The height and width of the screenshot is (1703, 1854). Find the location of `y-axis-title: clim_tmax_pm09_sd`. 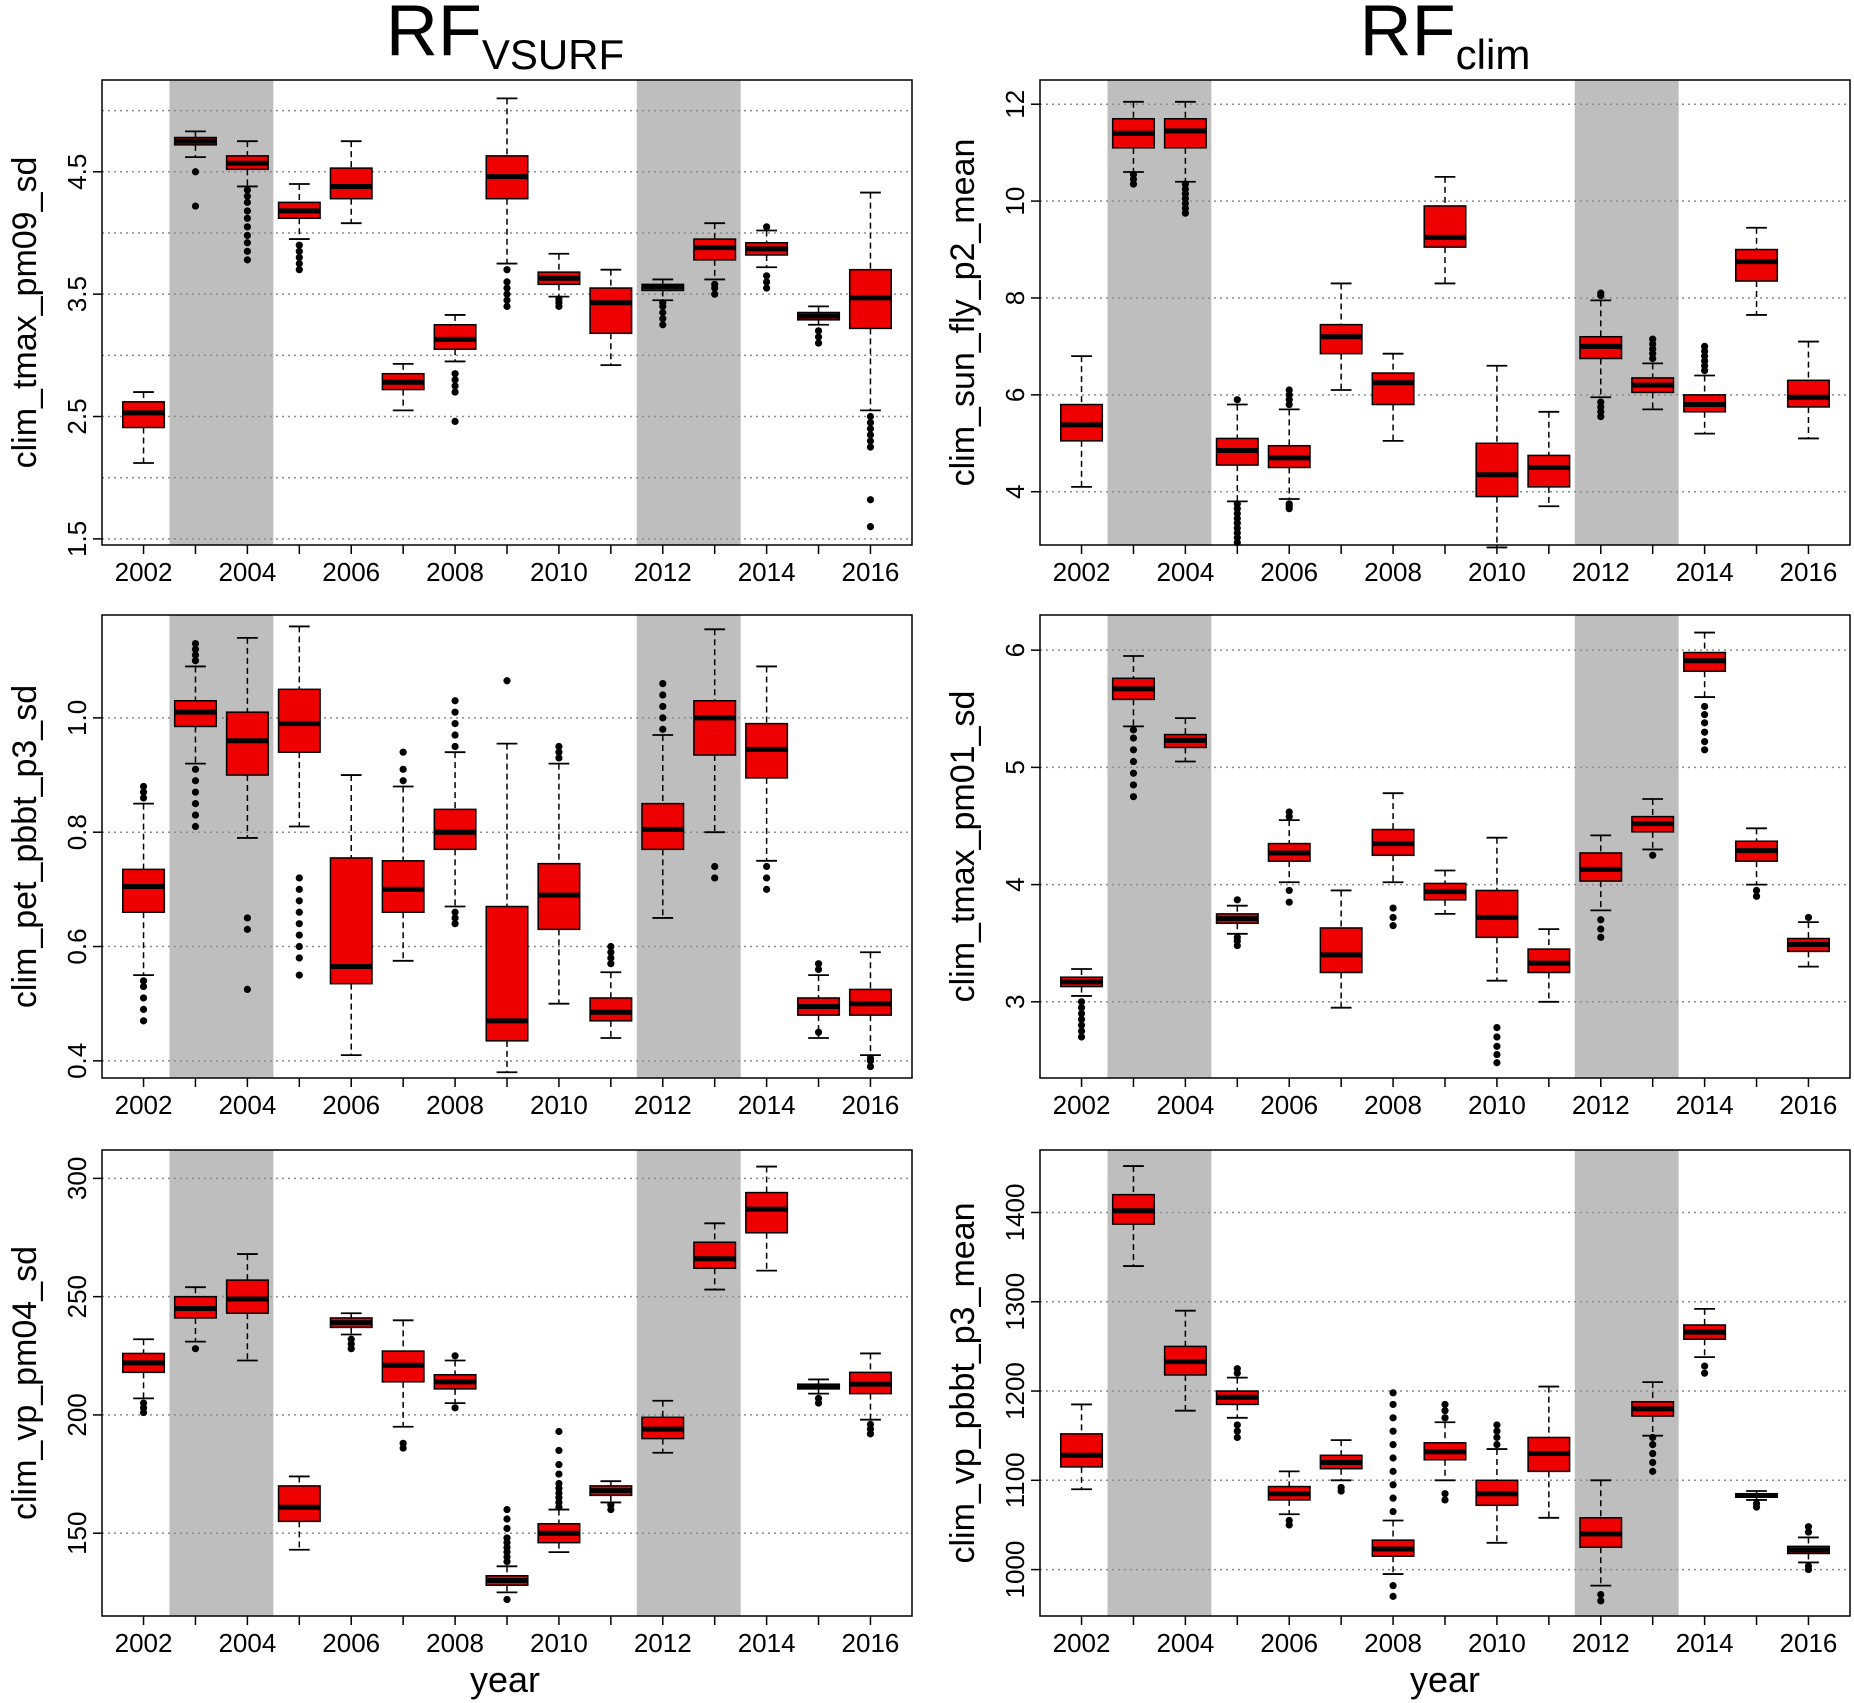

y-axis-title: clim_tmax_pm09_sd is located at coordinates (25, 313).